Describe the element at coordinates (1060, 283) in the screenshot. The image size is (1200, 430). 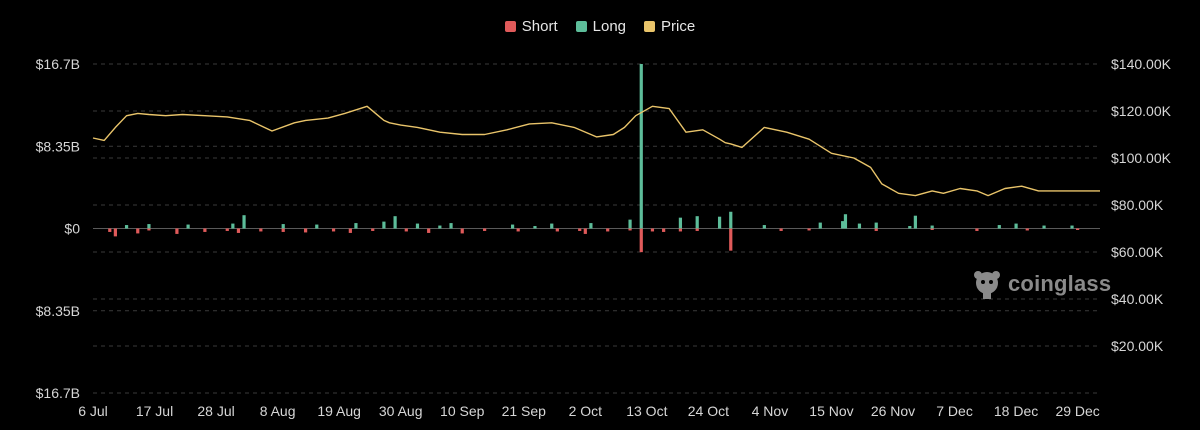
I see `watermark-text: coinglass` at that location.